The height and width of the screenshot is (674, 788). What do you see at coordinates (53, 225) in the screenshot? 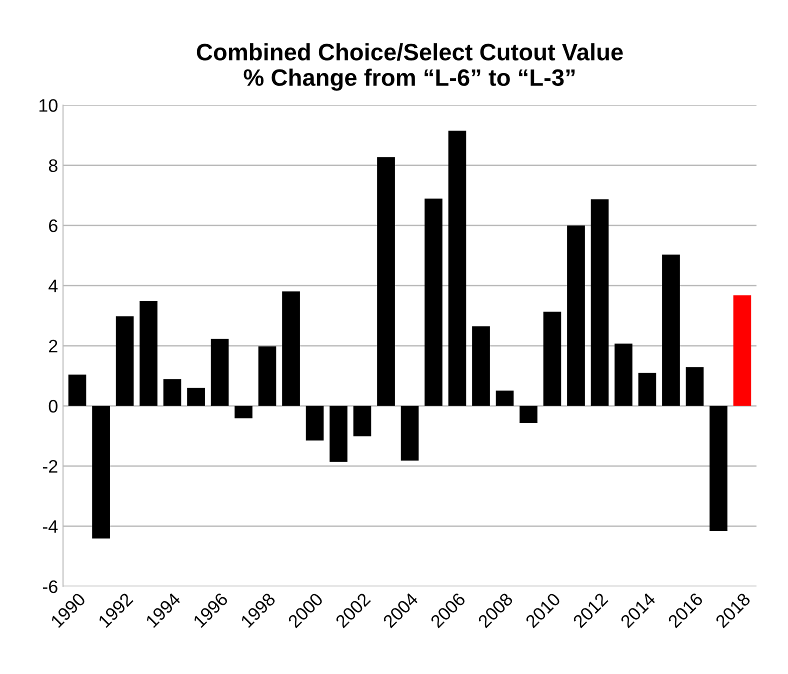
I see `y-tick-label: 6` at bounding box center [53, 225].